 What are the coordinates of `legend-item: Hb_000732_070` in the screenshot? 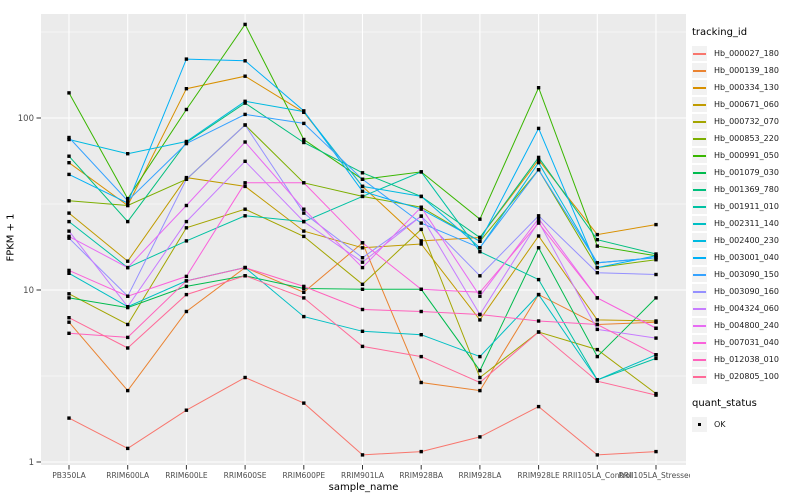 It's located at (746, 121).